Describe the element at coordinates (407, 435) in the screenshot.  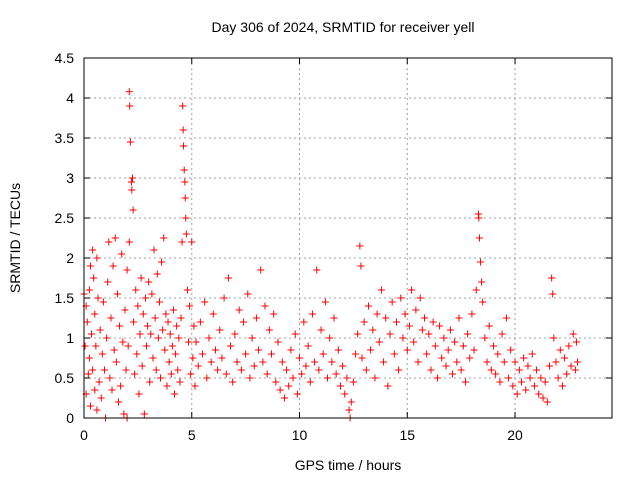
I see `x-tick-label: 15` at that location.